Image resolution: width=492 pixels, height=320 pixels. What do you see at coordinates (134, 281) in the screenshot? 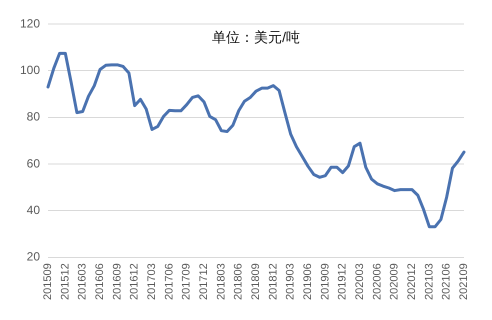
I see `x-tick-label: 201612` at bounding box center [134, 281].